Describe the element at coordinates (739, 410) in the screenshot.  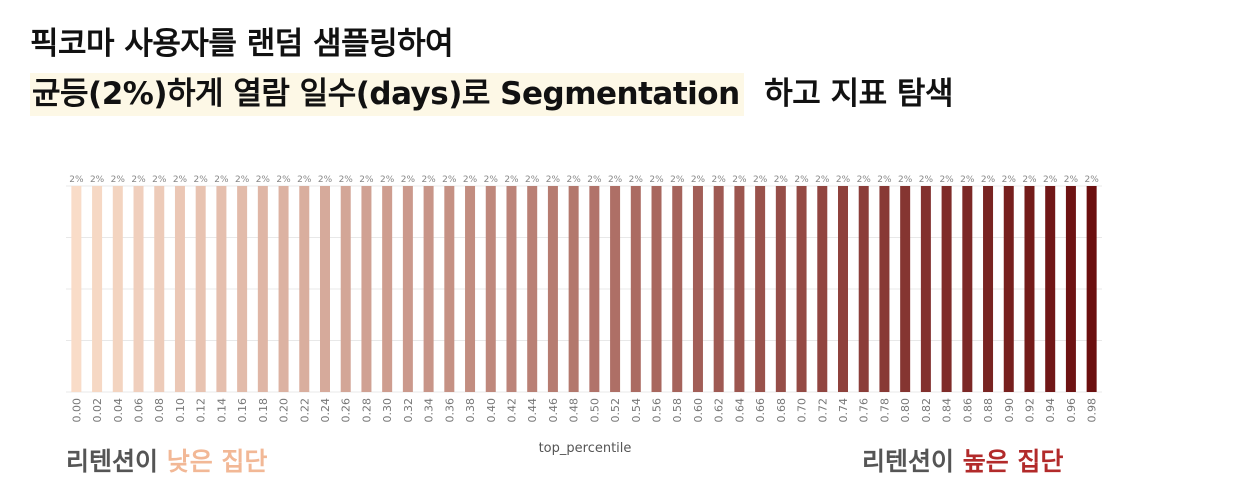
I see `x-tick-label: 0.64` at that location.